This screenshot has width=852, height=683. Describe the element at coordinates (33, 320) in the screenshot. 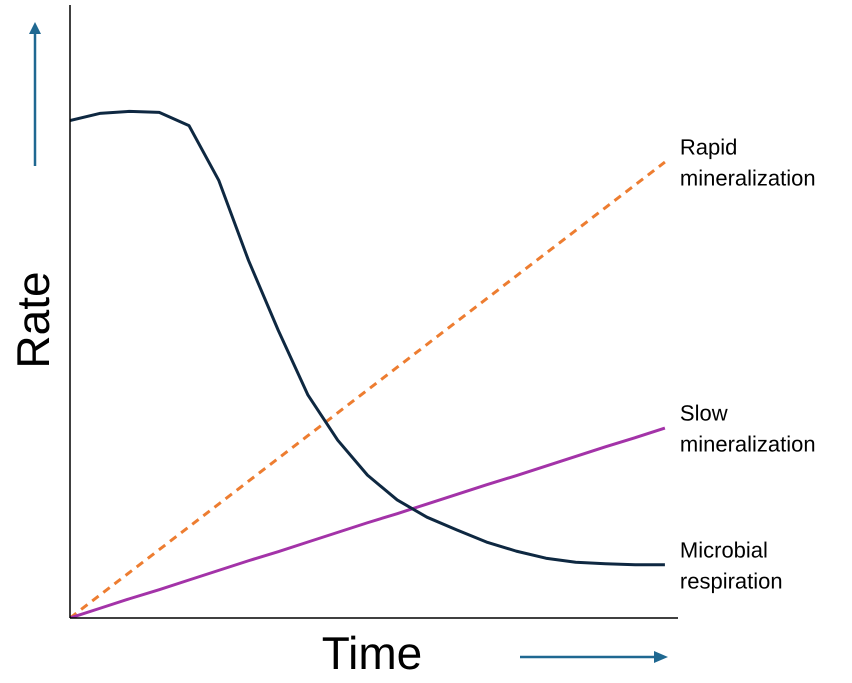

I see `y-axis-title: Rate` at that location.